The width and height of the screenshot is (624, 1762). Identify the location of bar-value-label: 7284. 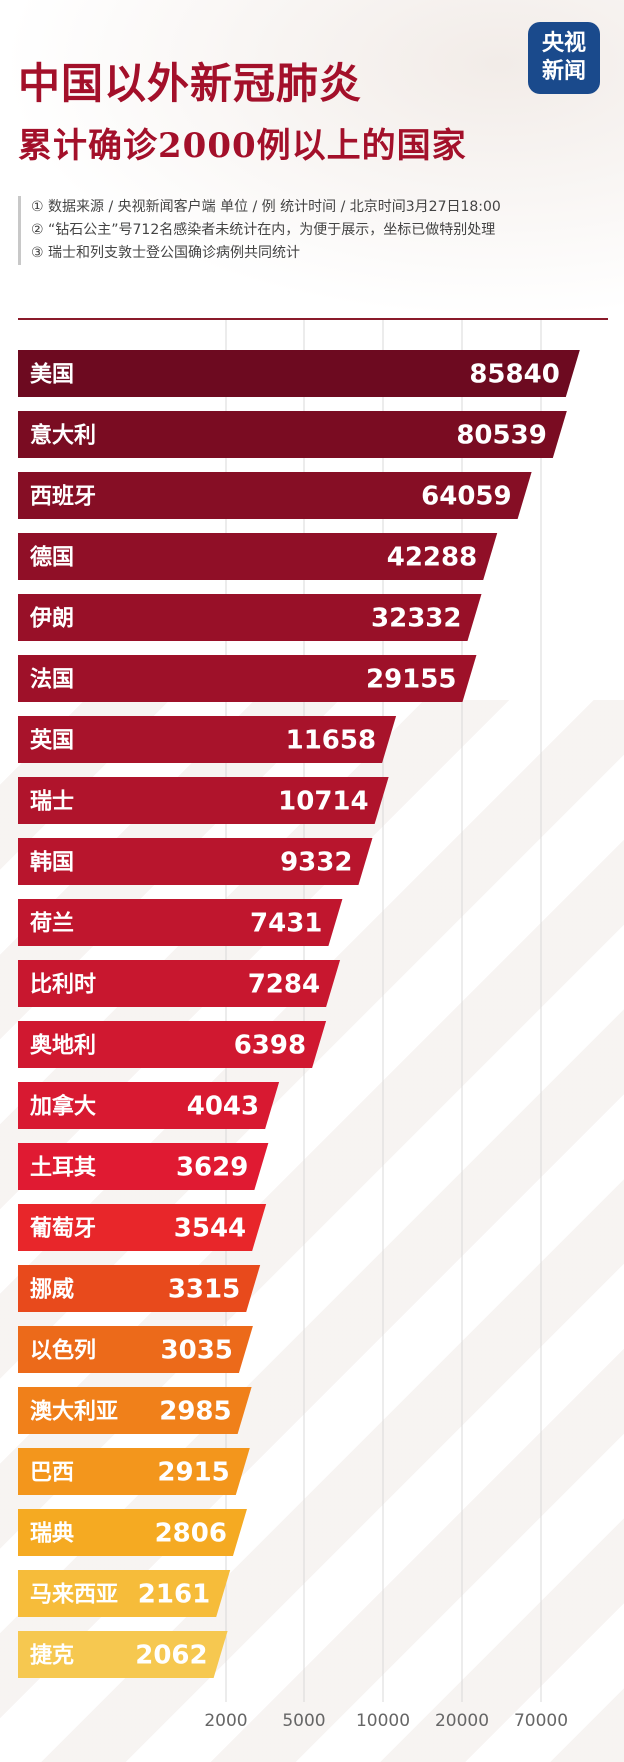
(284, 985).